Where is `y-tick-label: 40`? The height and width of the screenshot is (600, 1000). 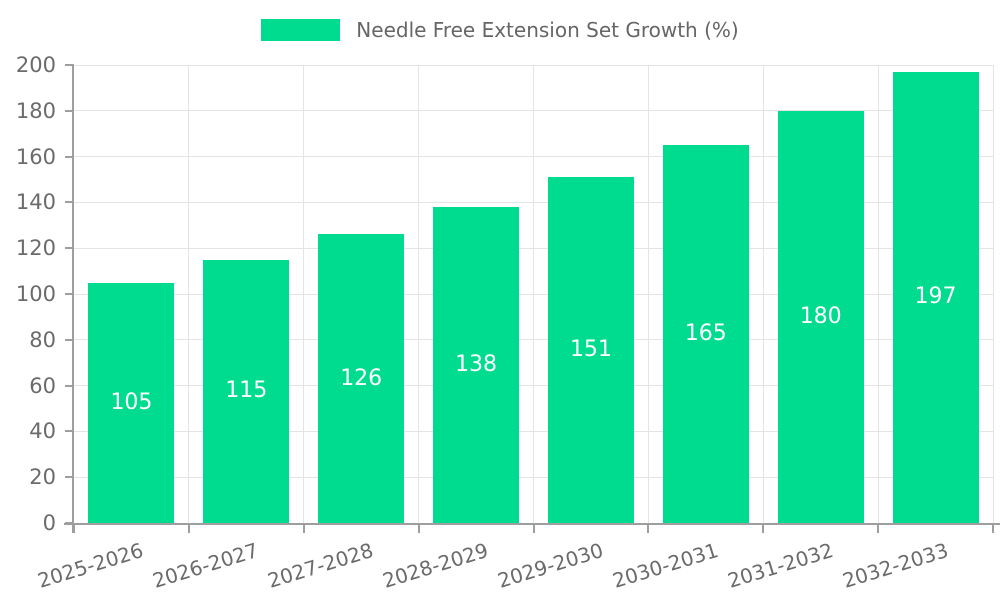 y-tick-label: 40 is located at coordinates (42, 431).